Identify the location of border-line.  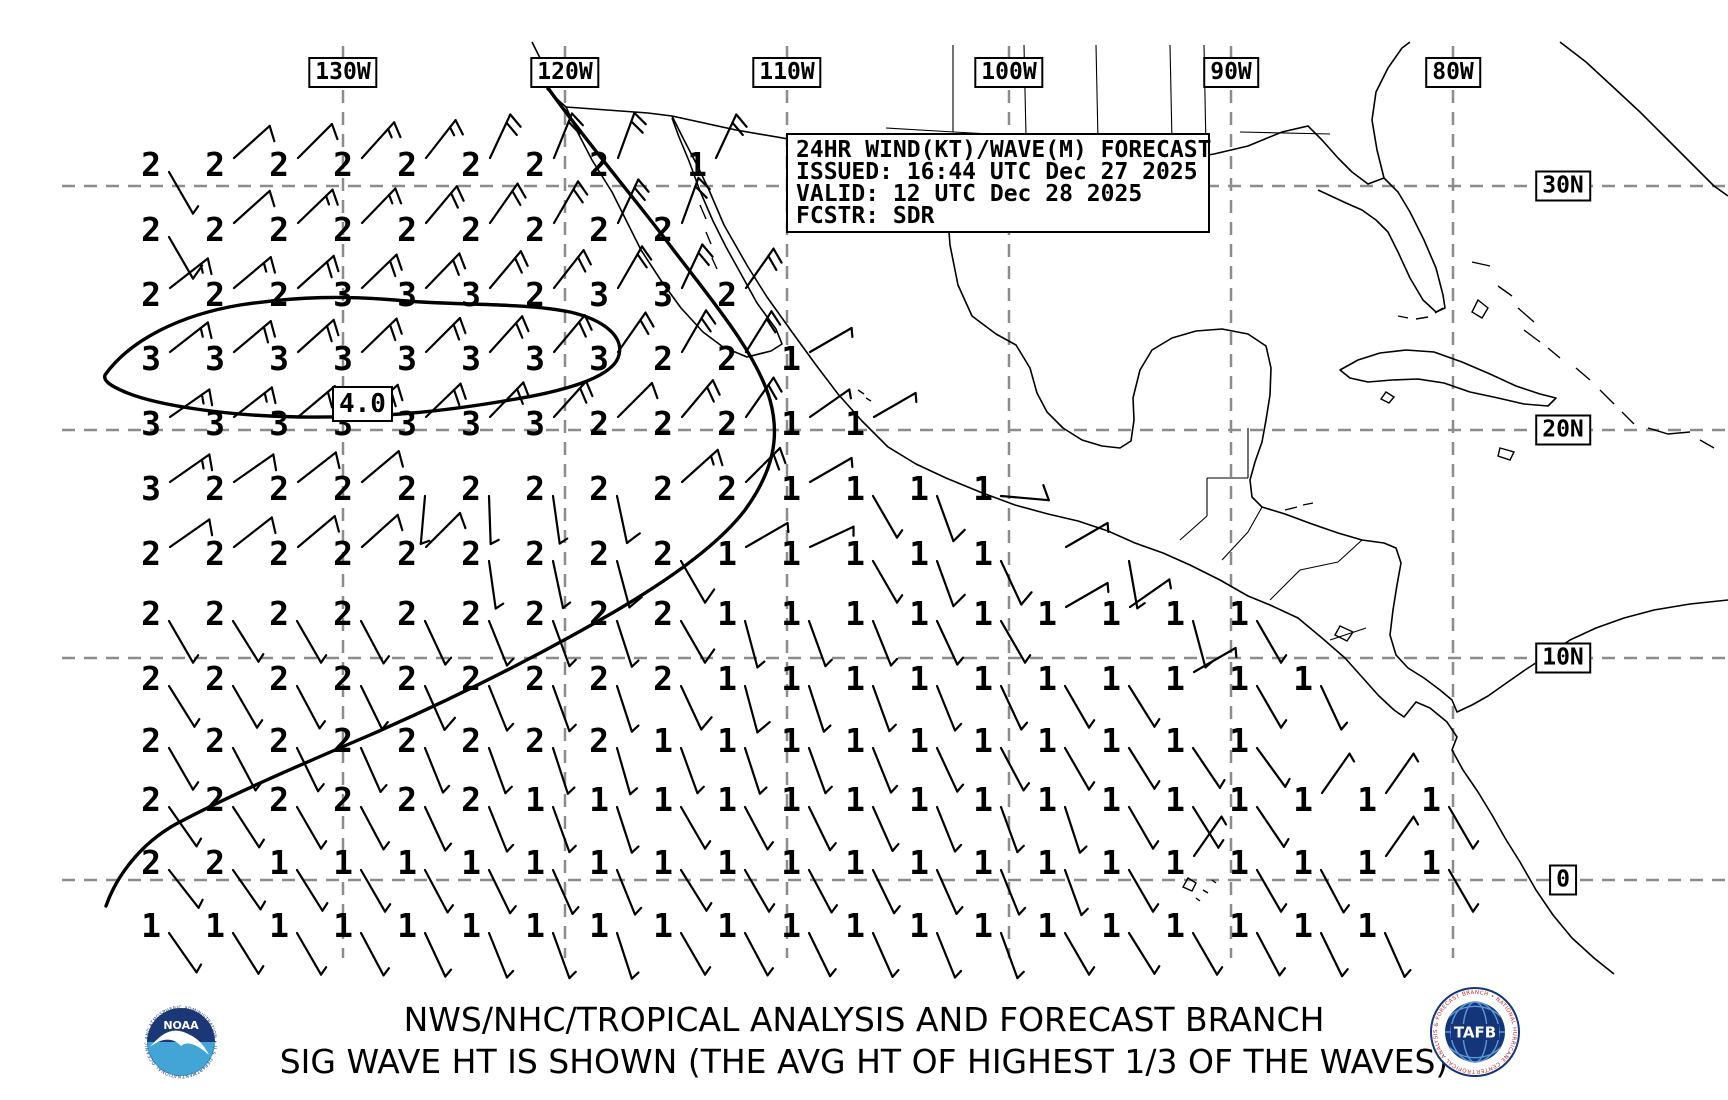
(1171, 93).